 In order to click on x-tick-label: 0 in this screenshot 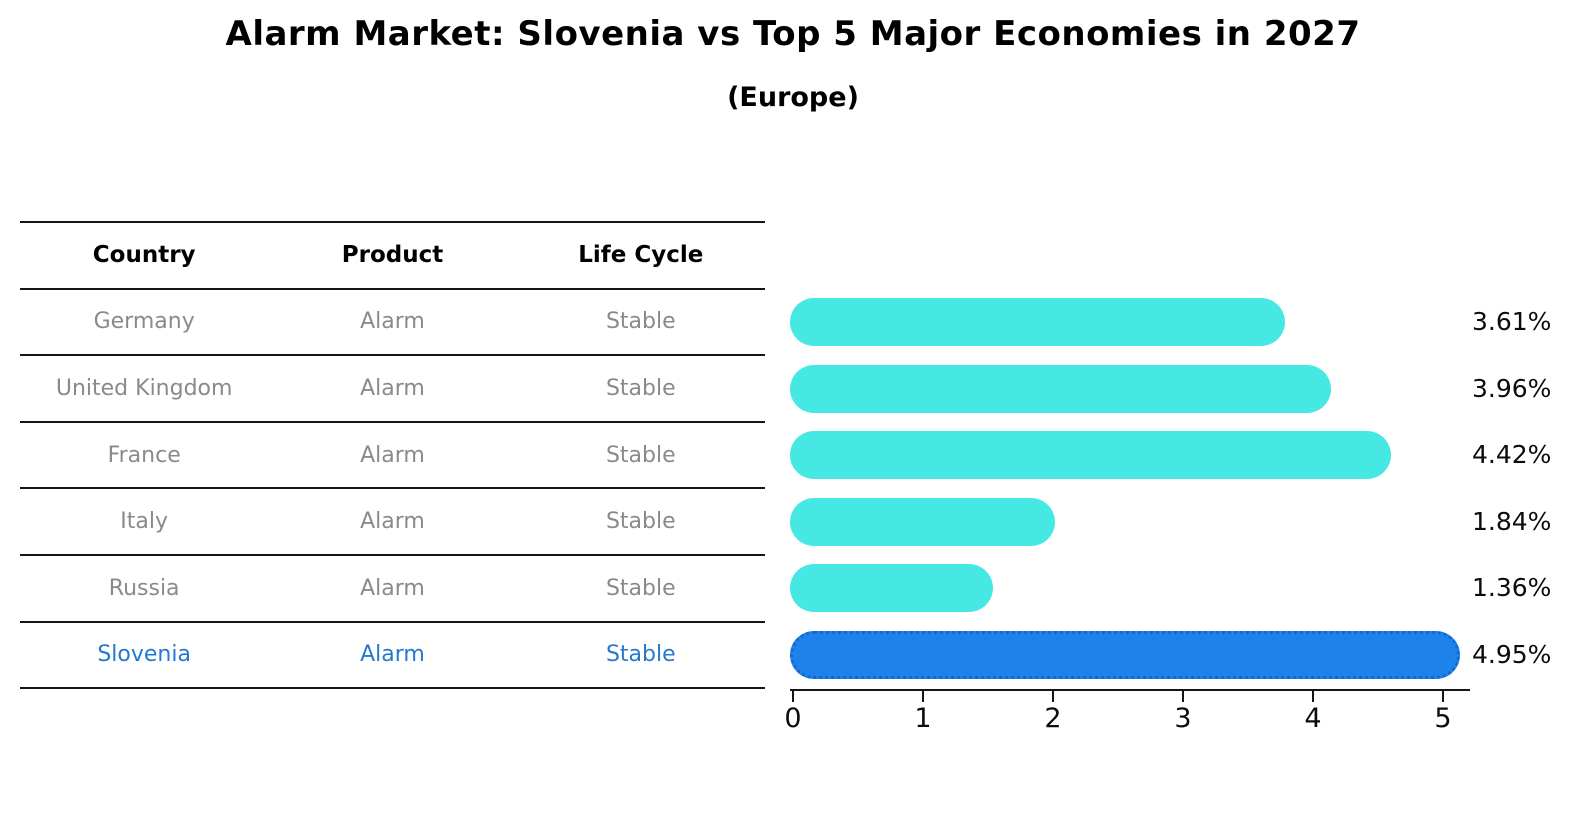, I will do `click(793, 718)`.